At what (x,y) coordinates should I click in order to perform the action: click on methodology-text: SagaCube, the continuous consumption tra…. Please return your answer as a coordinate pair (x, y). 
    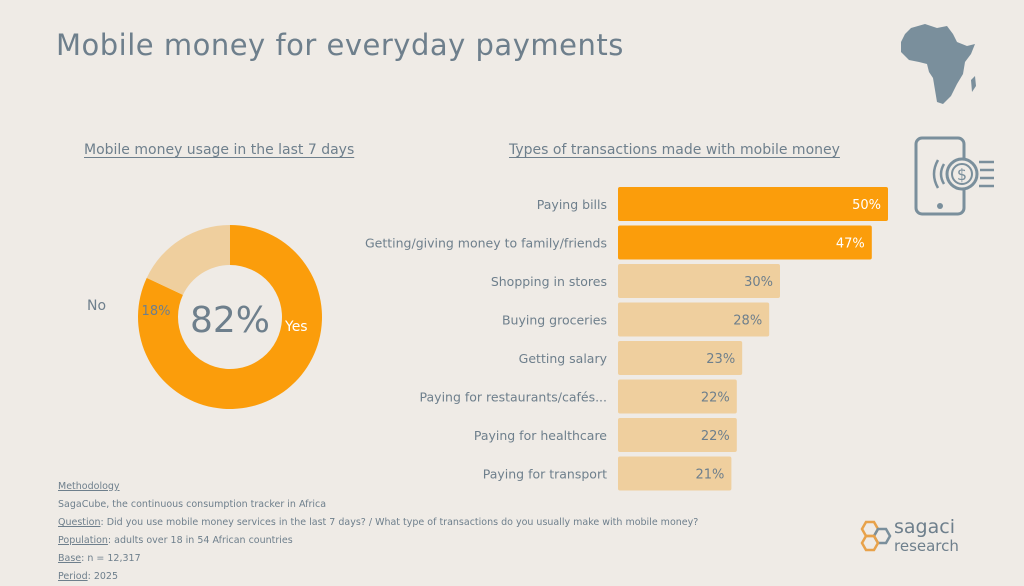
    Looking at the image, I should click on (192, 504).